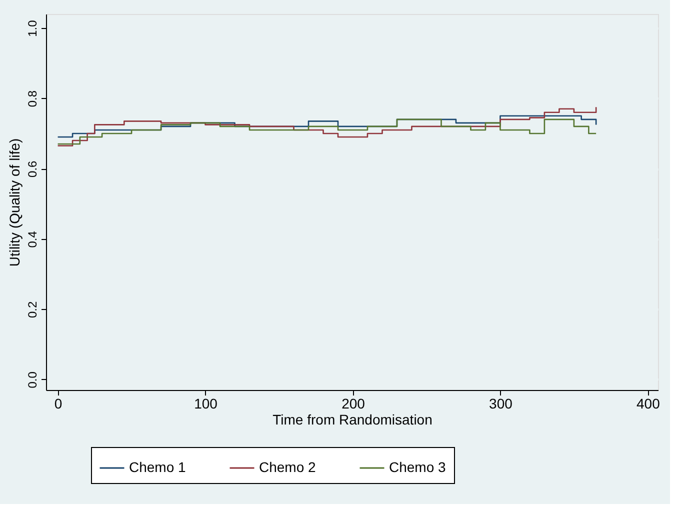 This screenshot has height=510, width=696. What do you see at coordinates (33, 99) in the screenshot?
I see `y-tick-label: 0.8` at bounding box center [33, 99].